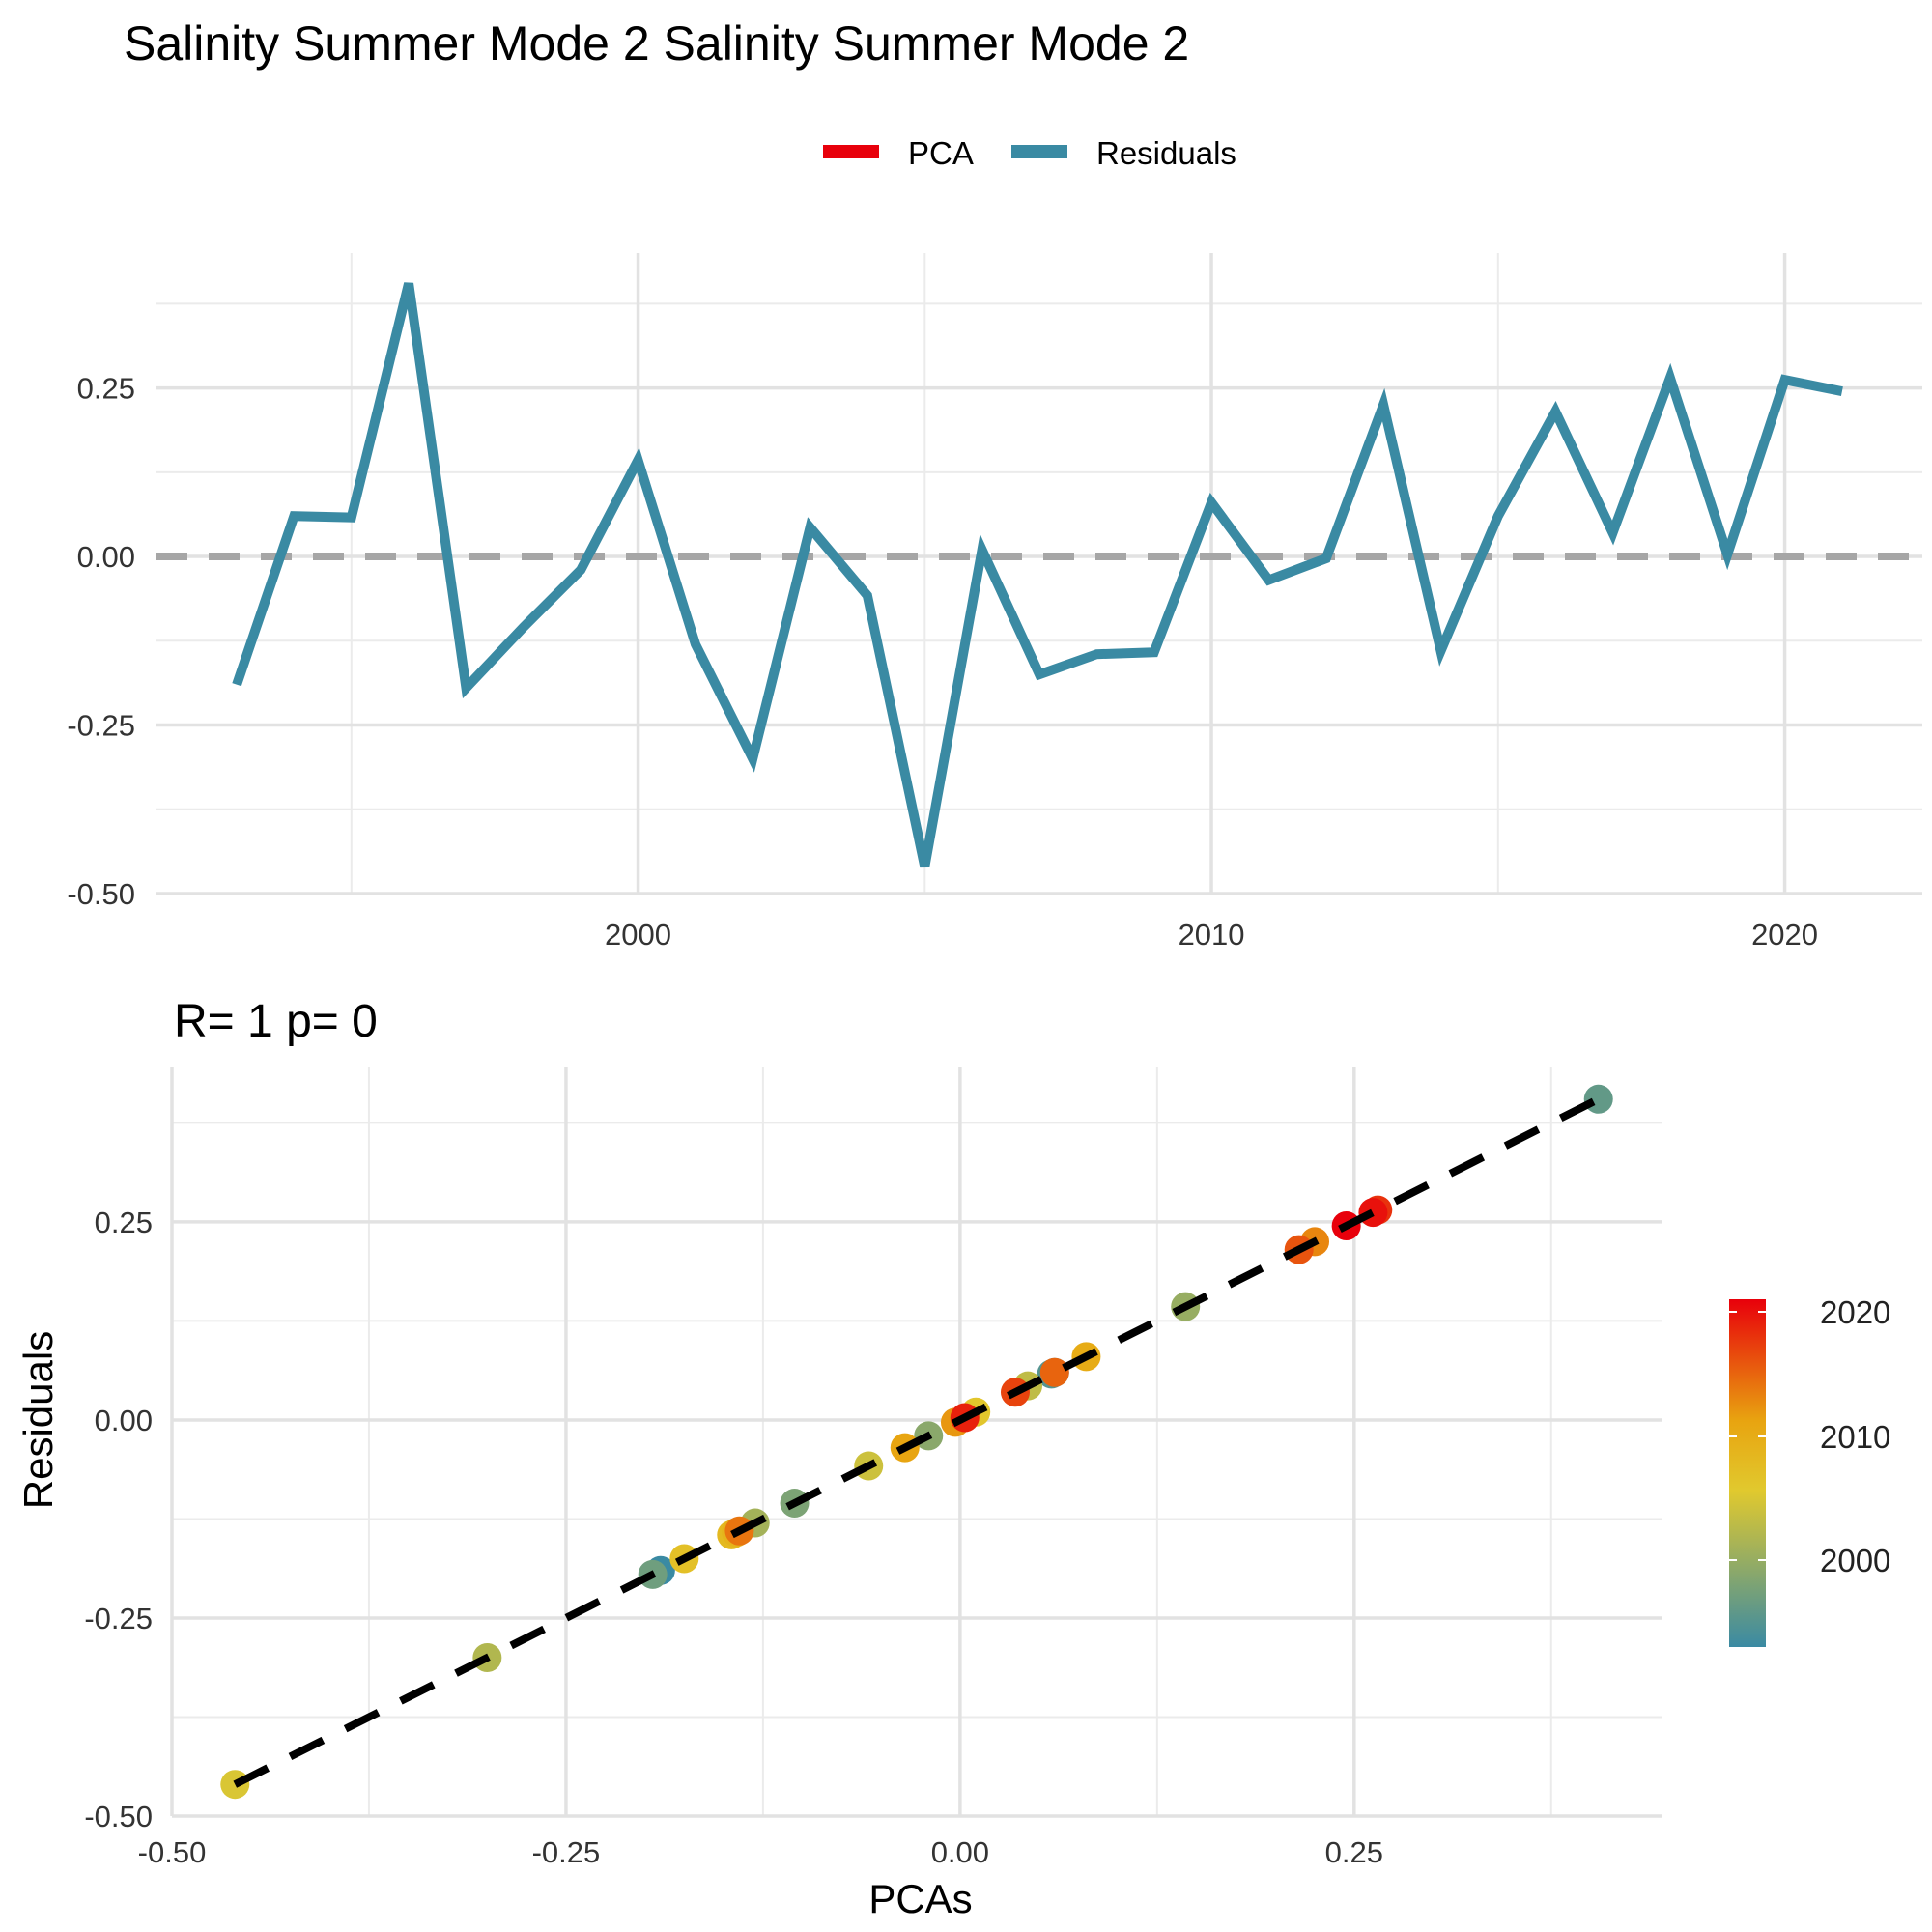 The width and height of the screenshot is (1932, 1932). I want to click on legend-residuals-label: Residuals, so click(1166, 153).